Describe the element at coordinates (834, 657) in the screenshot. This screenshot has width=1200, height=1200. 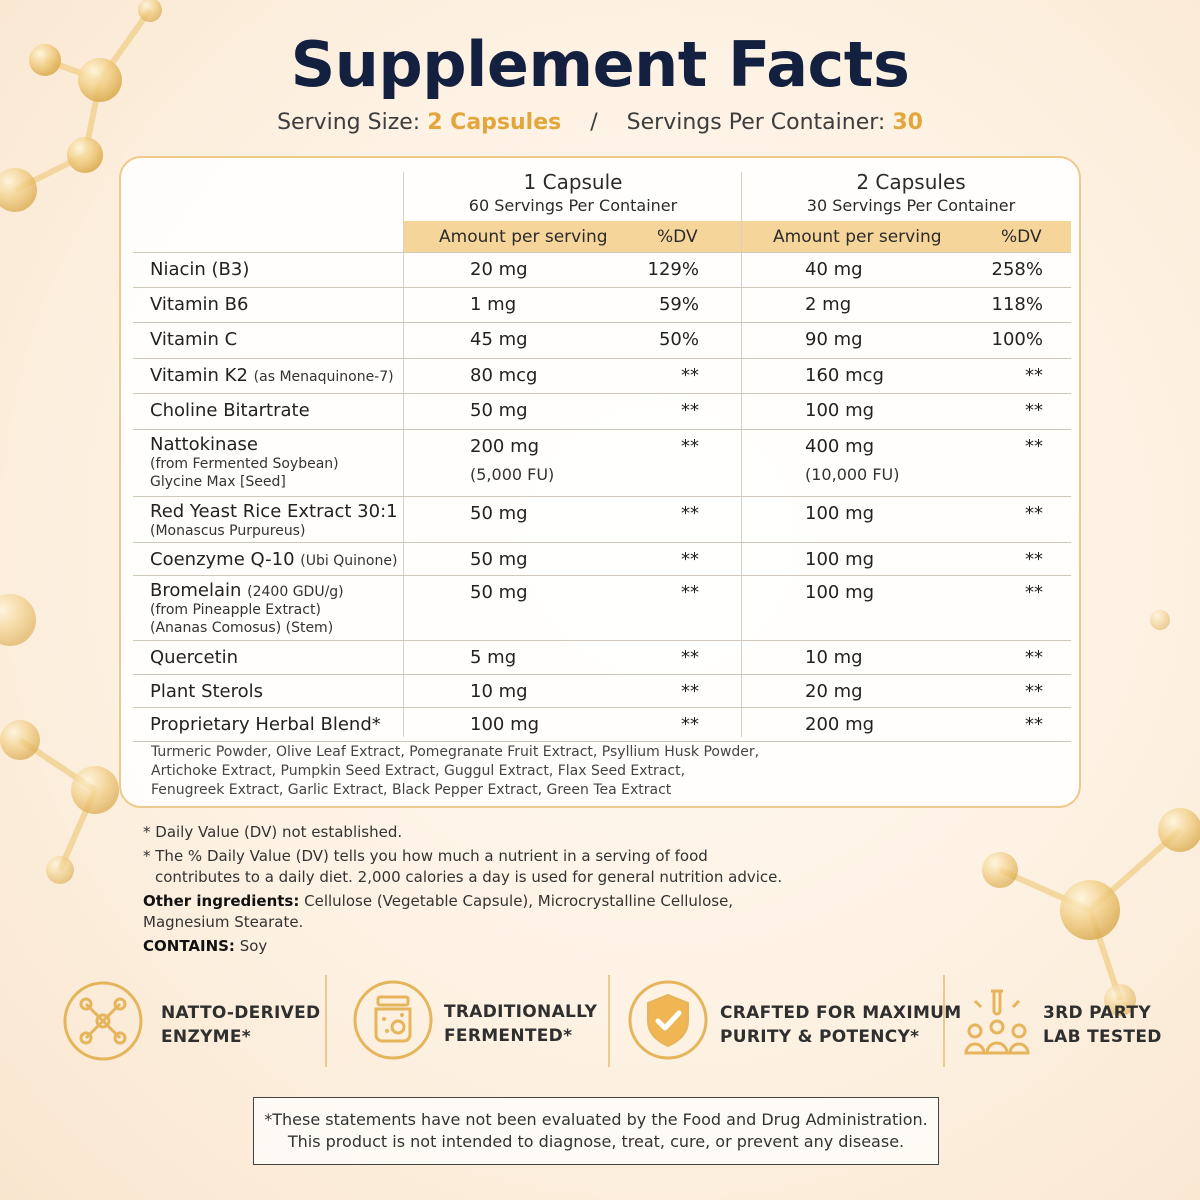
I see `amount-2-capsules: 10 mg` at that location.